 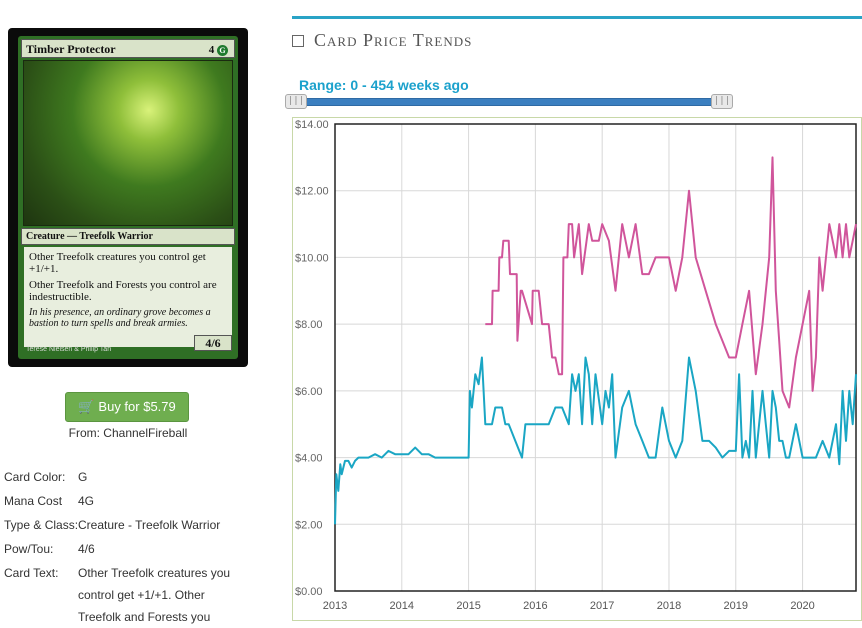 I want to click on buy-button-label: Buy for $5.79, so click(x=137, y=406).